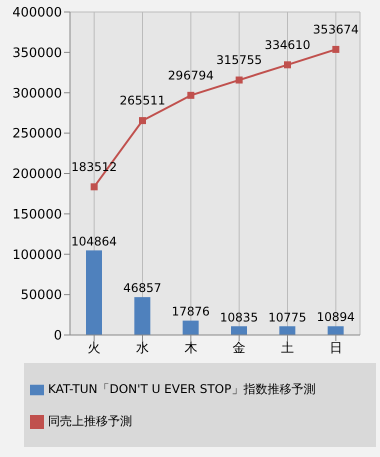  I want to click on data-label: 315755, so click(239, 60).